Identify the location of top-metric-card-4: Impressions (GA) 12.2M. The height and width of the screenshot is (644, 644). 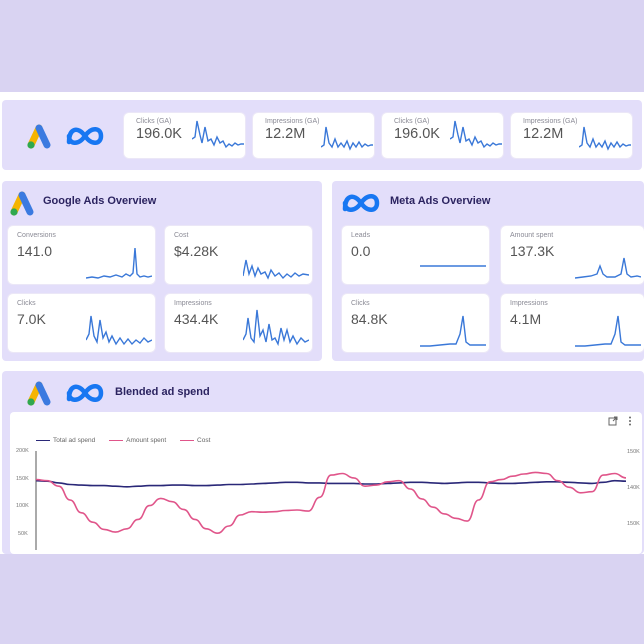
(571, 135).